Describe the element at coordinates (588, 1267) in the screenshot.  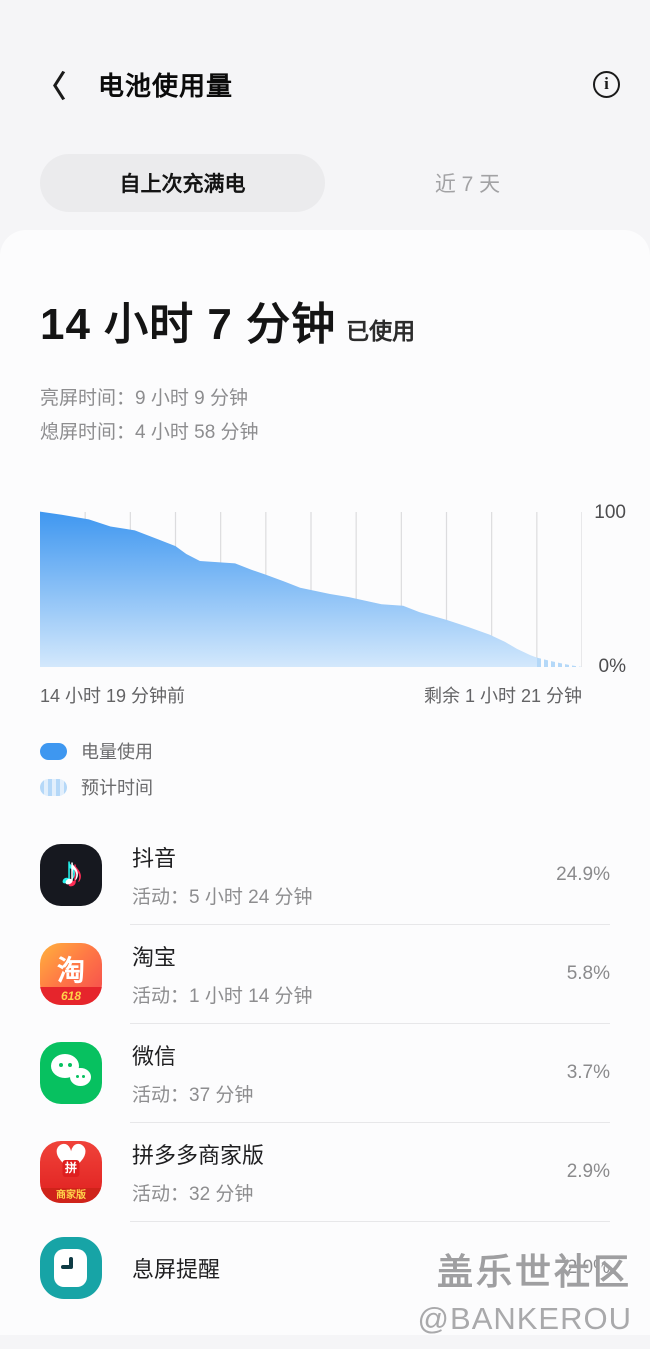
I see `battery-percent: 2.0%` at that location.